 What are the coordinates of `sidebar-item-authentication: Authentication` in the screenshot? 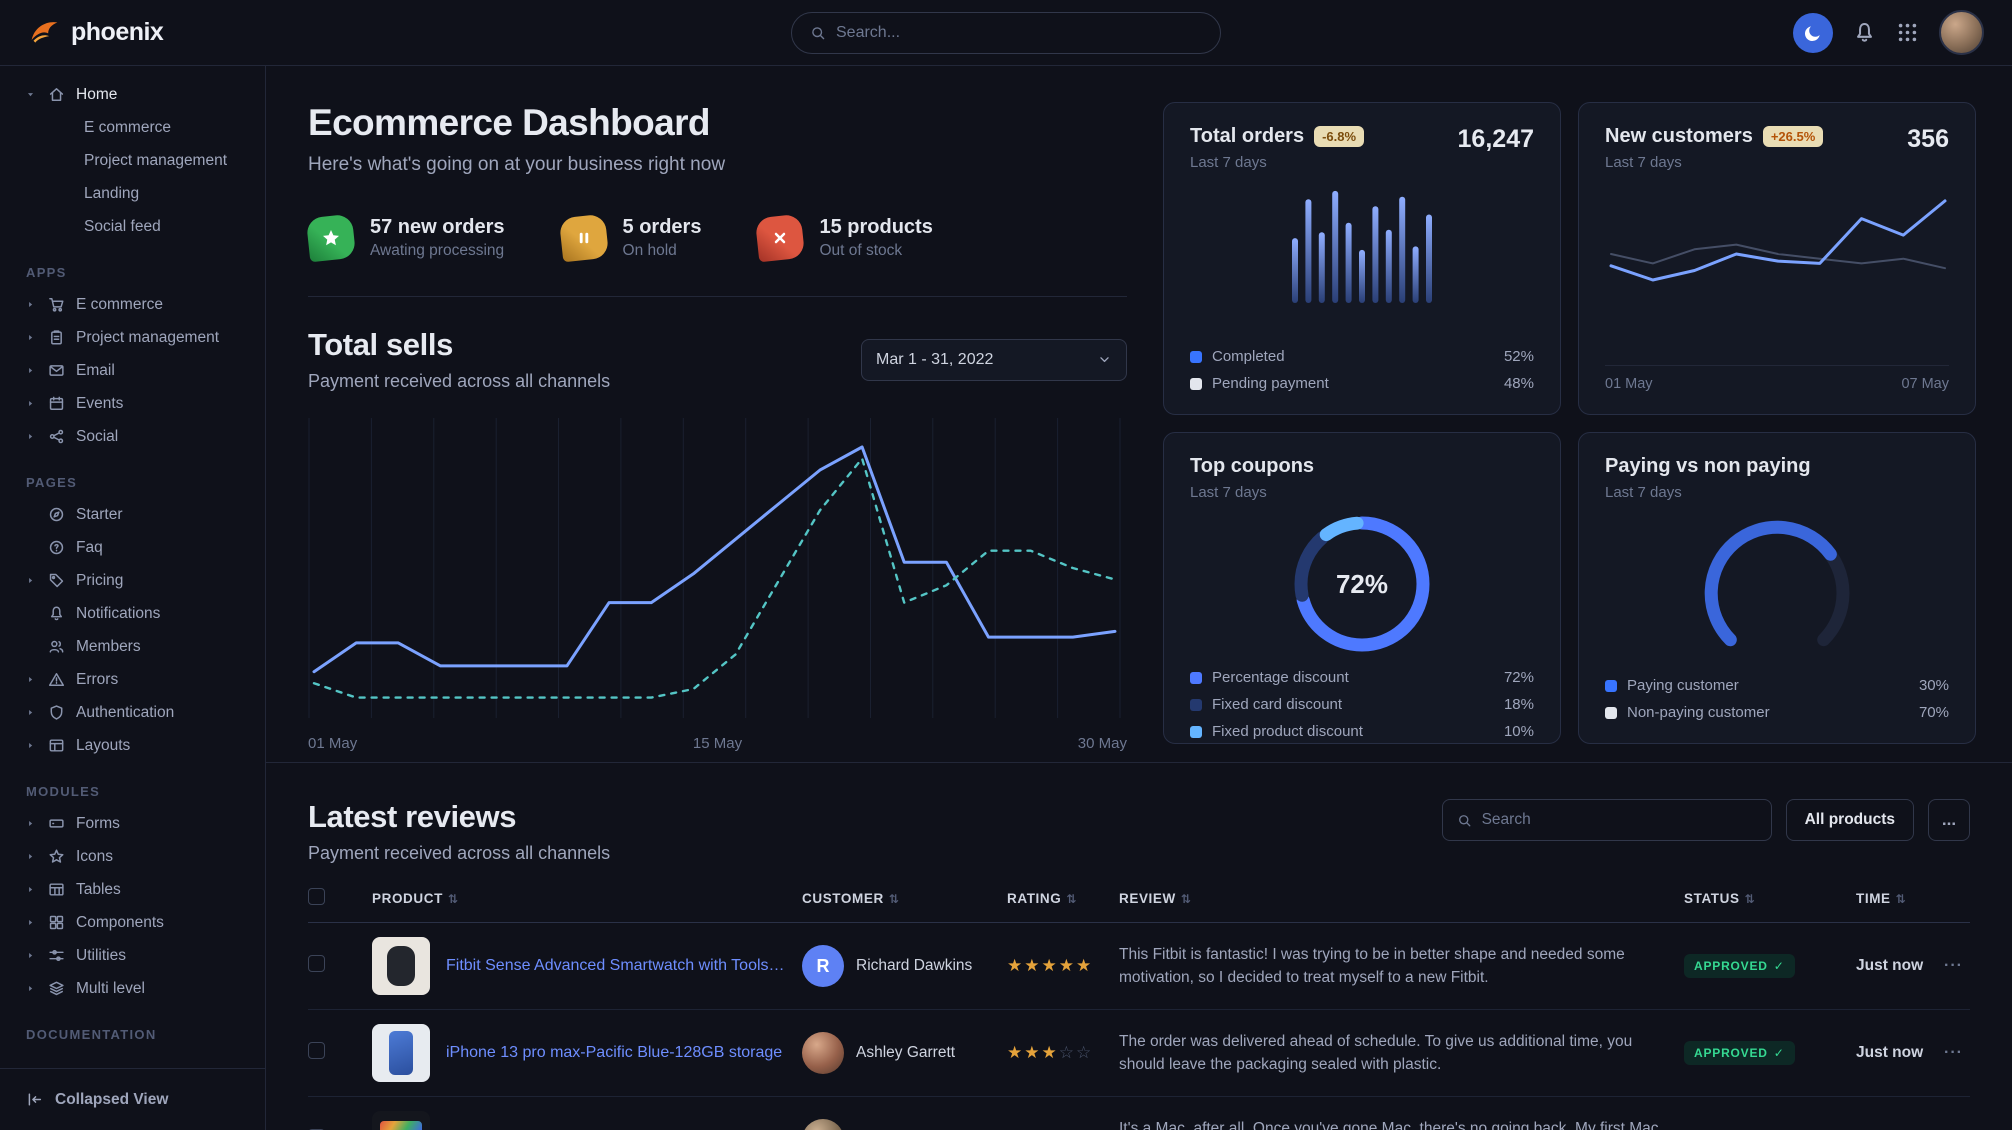 It's located at (132, 712).